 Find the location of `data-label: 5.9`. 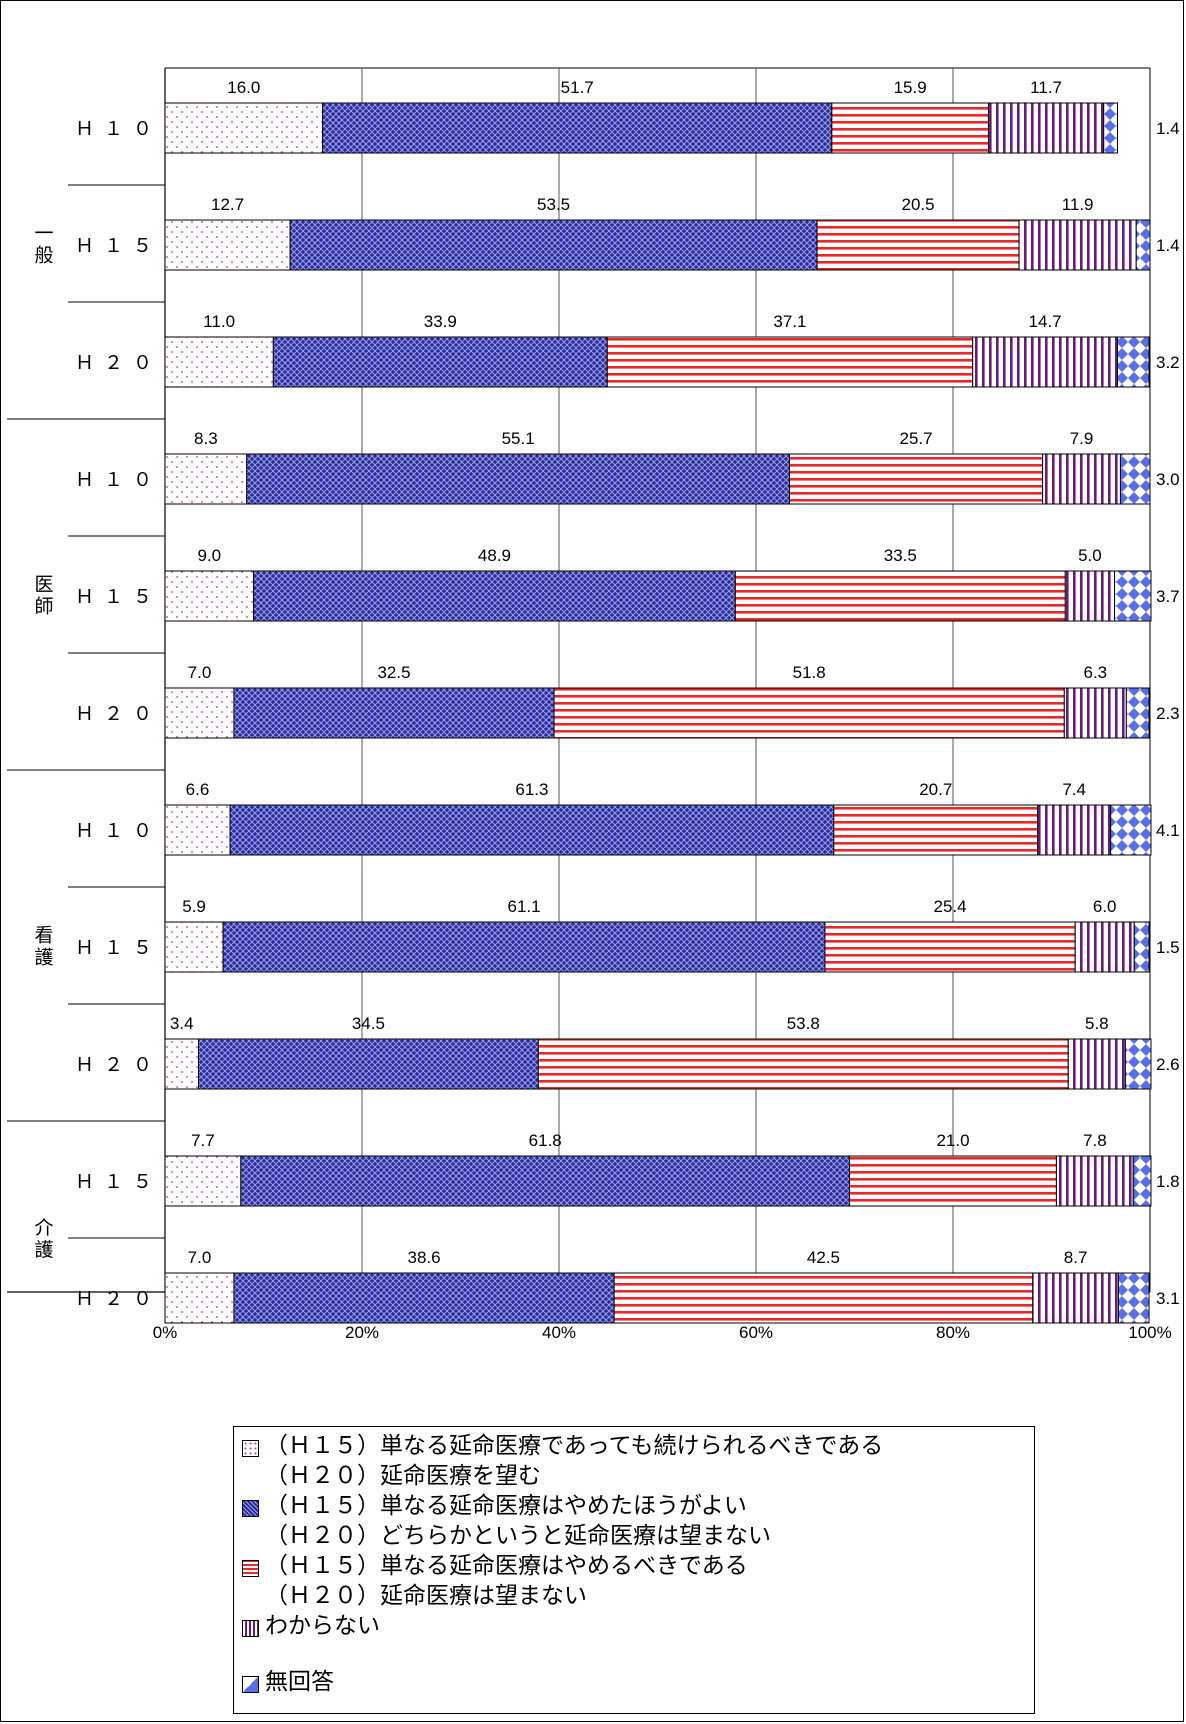

data-label: 5.9 is located at coordinates (194, 906).